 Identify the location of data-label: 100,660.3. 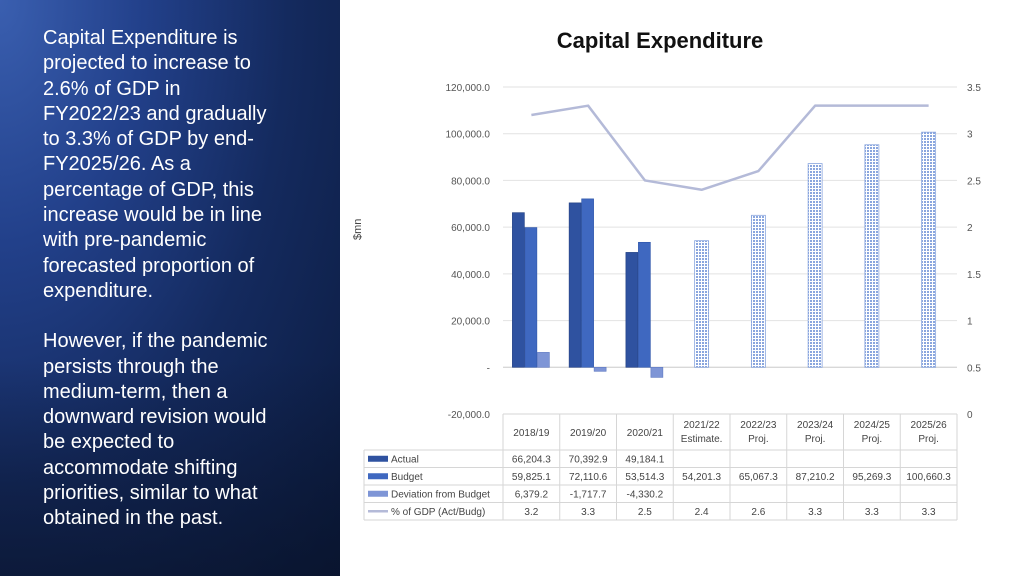
(928, 477).